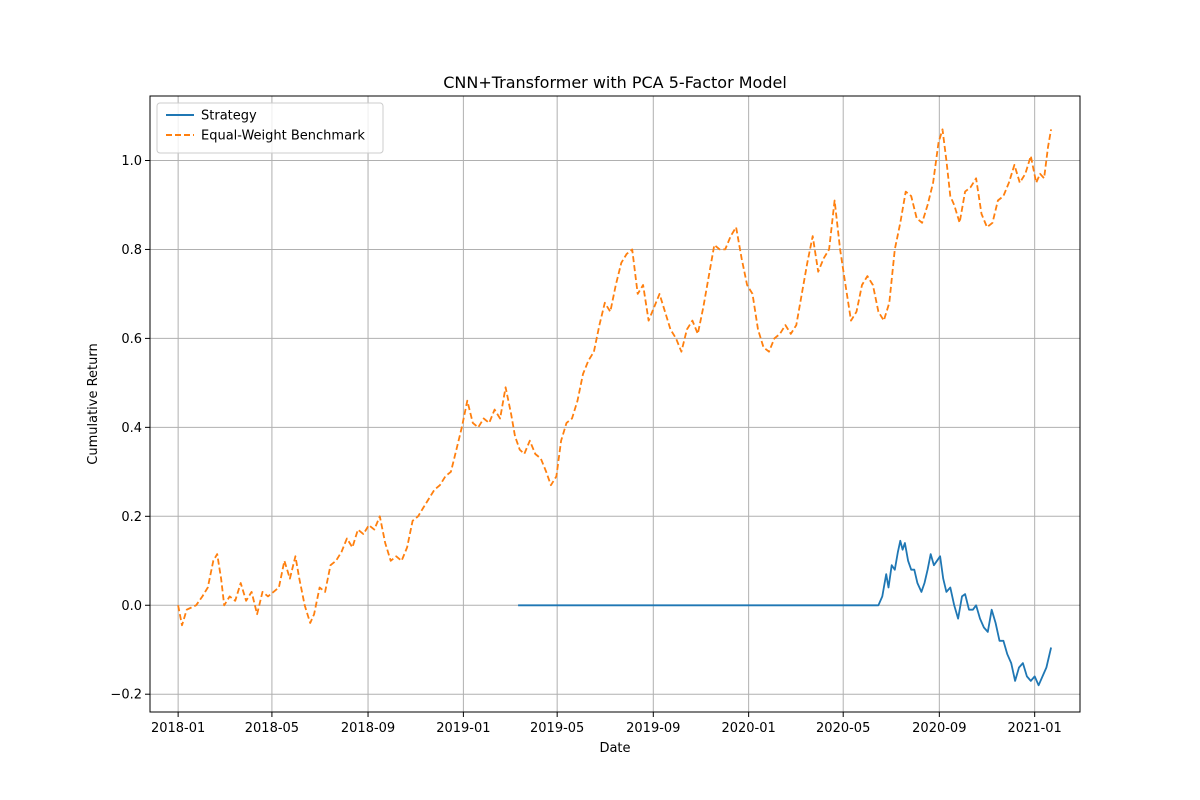  I want to click on y-tick-label: −0.2, so click(126, 695).